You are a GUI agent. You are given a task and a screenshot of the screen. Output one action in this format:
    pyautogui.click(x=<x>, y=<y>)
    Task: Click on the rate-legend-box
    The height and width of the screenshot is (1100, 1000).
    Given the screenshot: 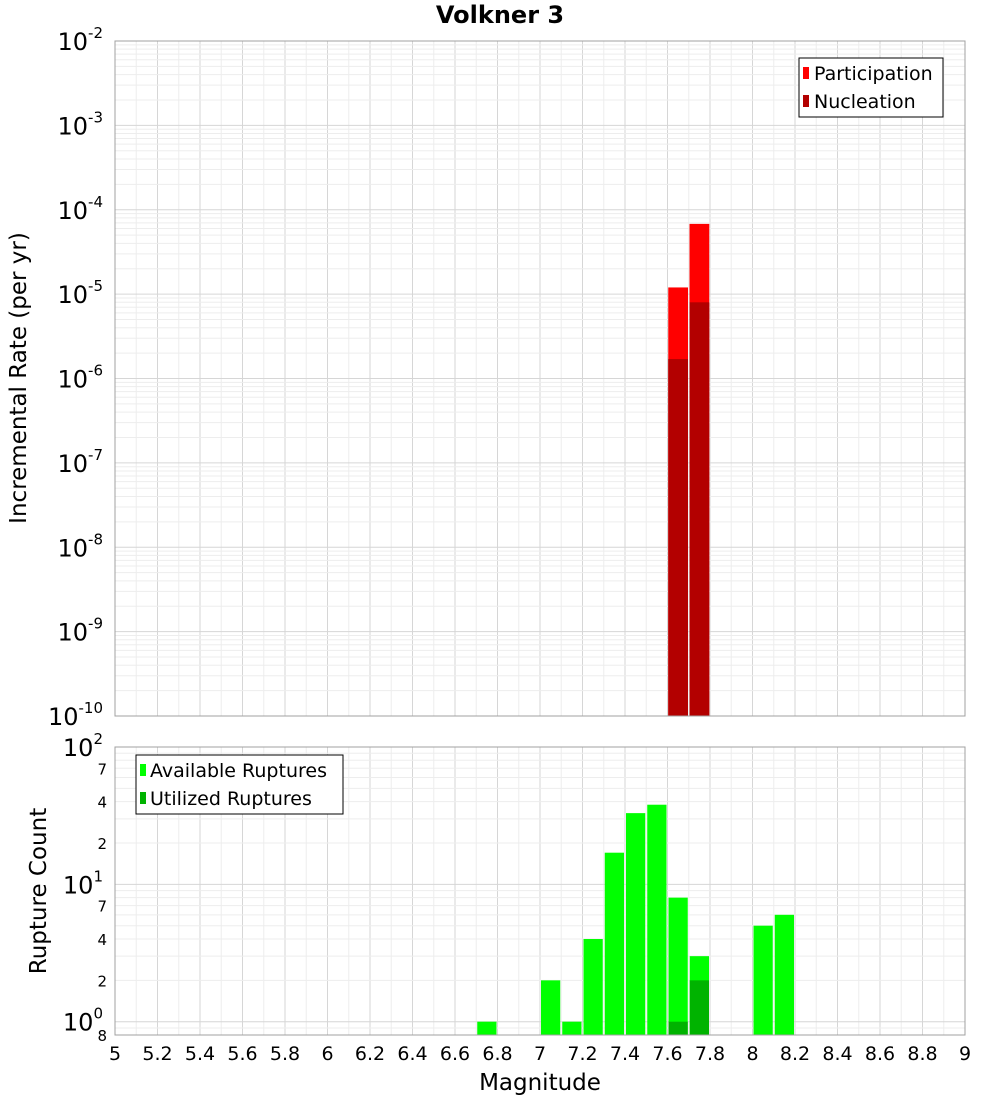 What is the action you would take?
    pyautogui.click(x=871, y=87)
    